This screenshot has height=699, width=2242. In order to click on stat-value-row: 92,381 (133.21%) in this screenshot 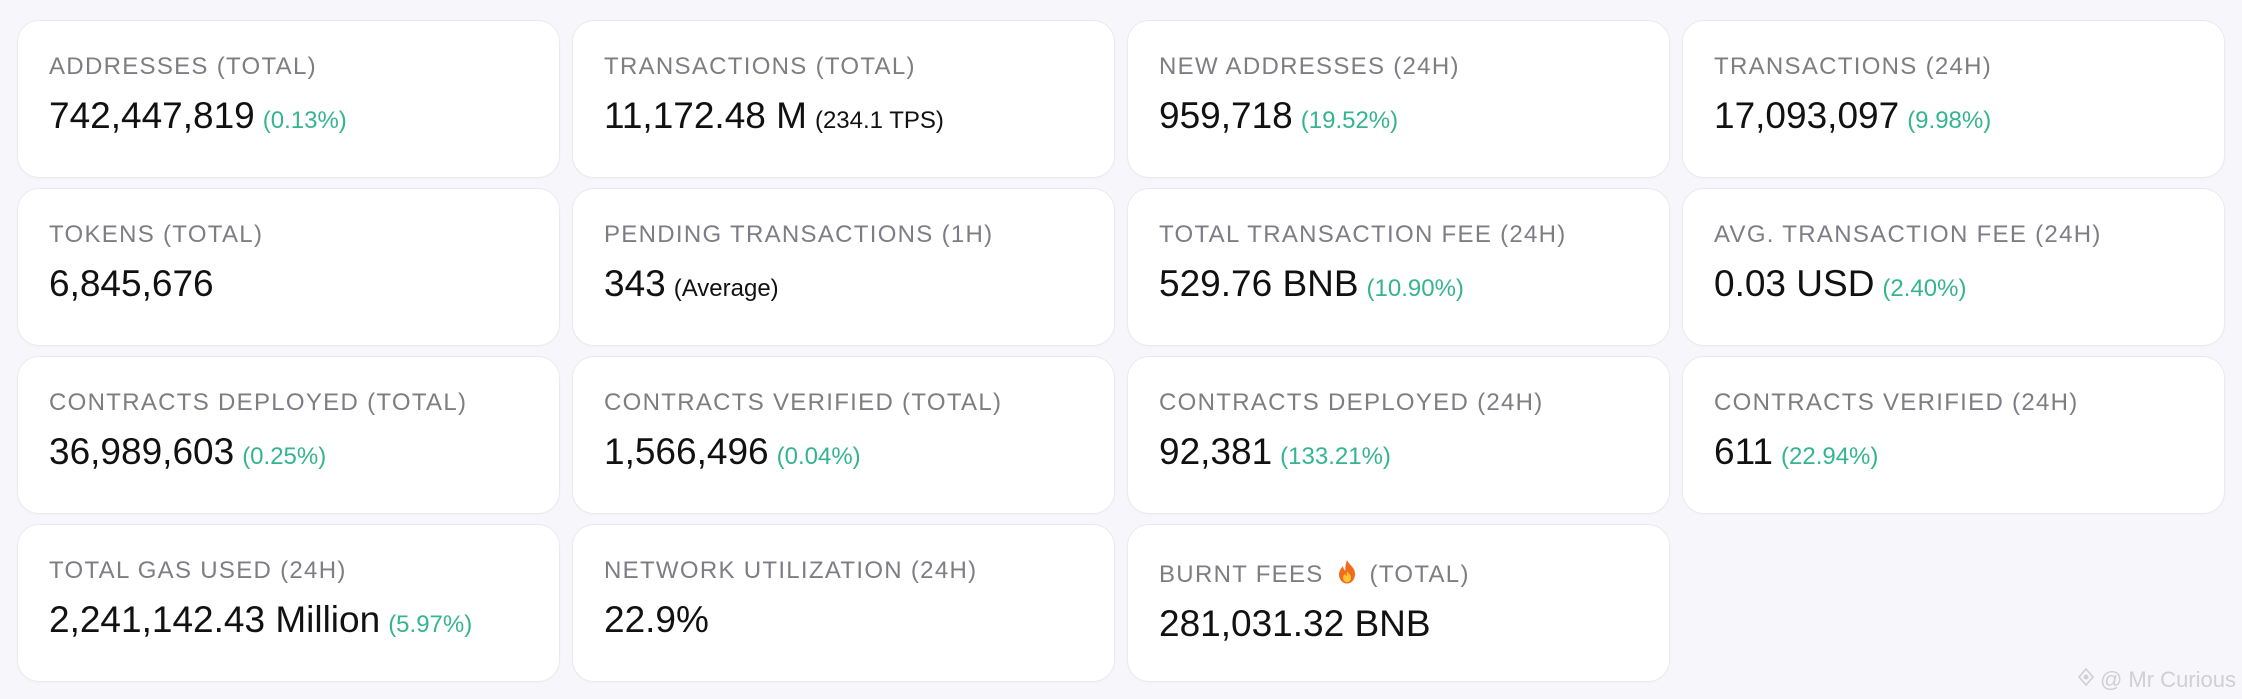, I will do `click(1398, 451)`.